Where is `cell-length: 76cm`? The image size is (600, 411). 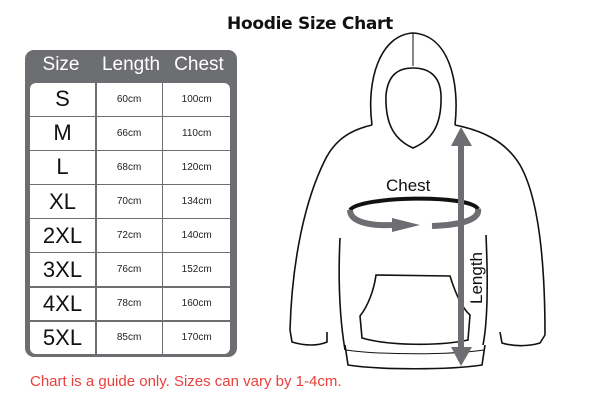 cell-length: 76cm is located at coordinates (129, 269).